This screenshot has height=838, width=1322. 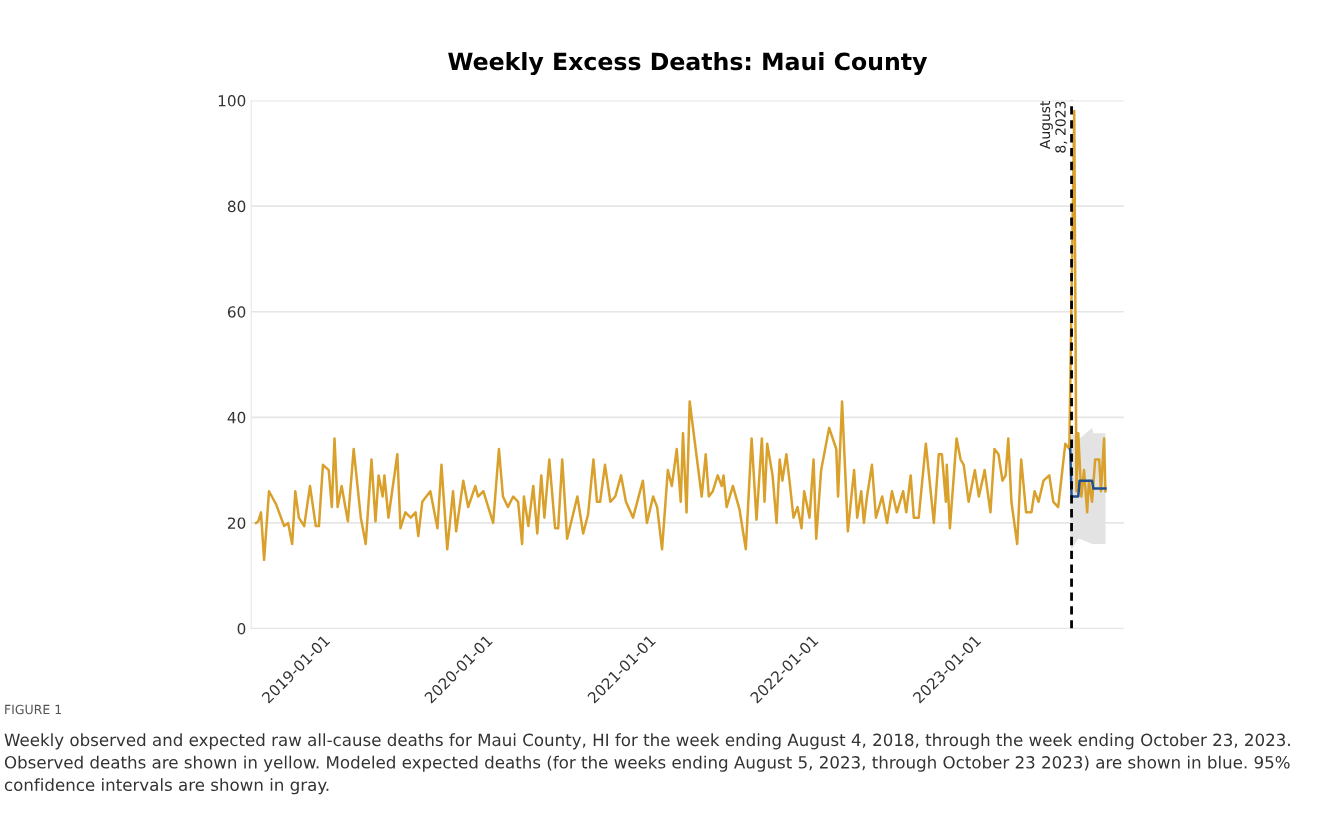 What do you see at coordinates (688, 64) in the screenshot?
I see `chart-title: Weekly Excess Deaths: Maui County` at bounding box center [688, 64].